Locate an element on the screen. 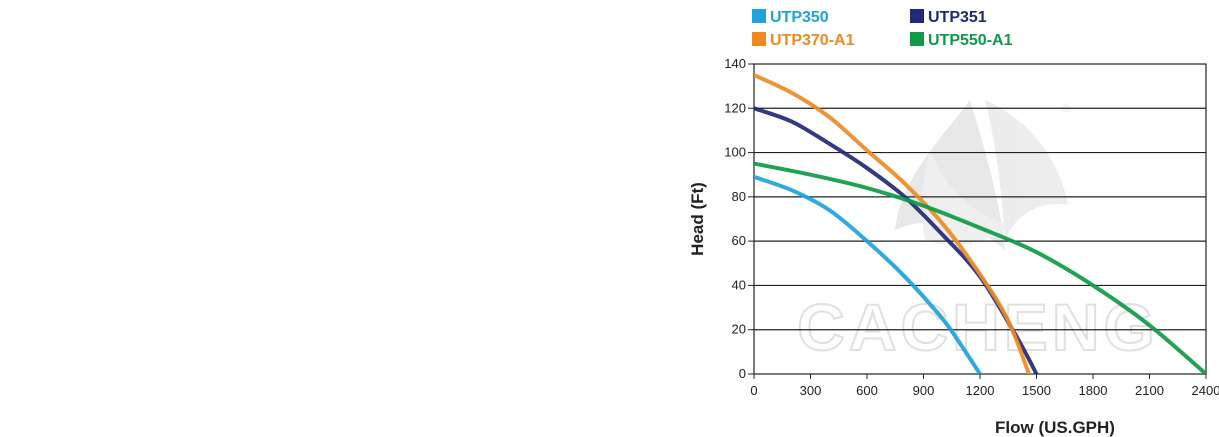 The image size is (1219, 437). y-tick-label: 0 is located at coordinates (742, 373).